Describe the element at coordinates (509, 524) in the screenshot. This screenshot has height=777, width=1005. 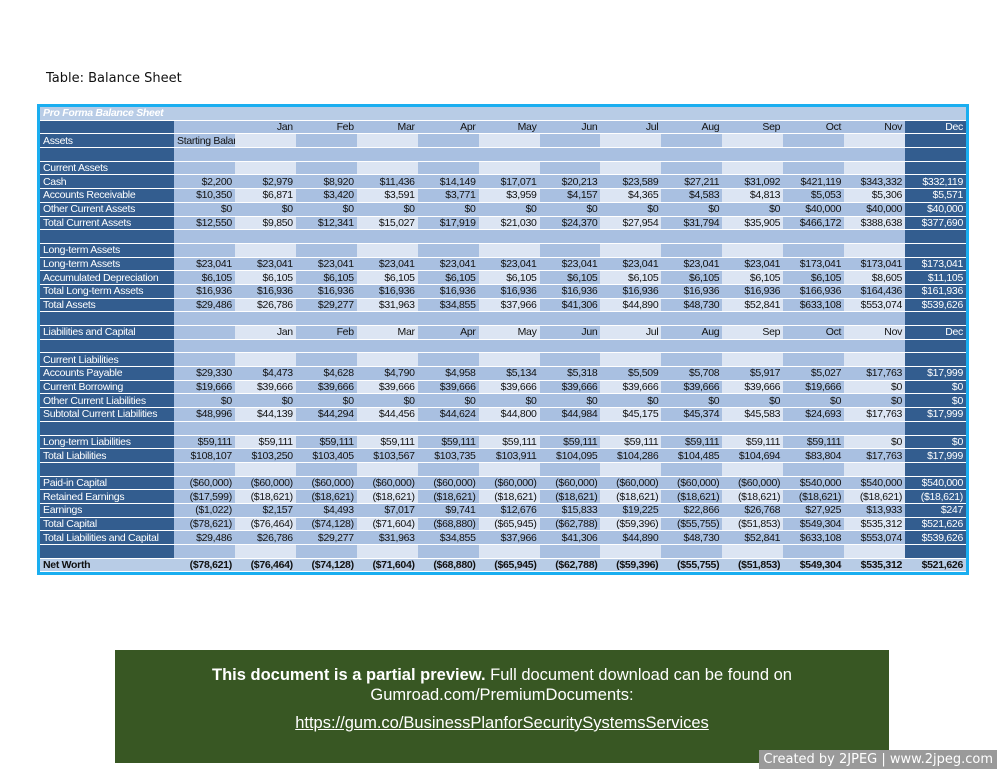
I see `table-cell: ($65,945)` at that location.